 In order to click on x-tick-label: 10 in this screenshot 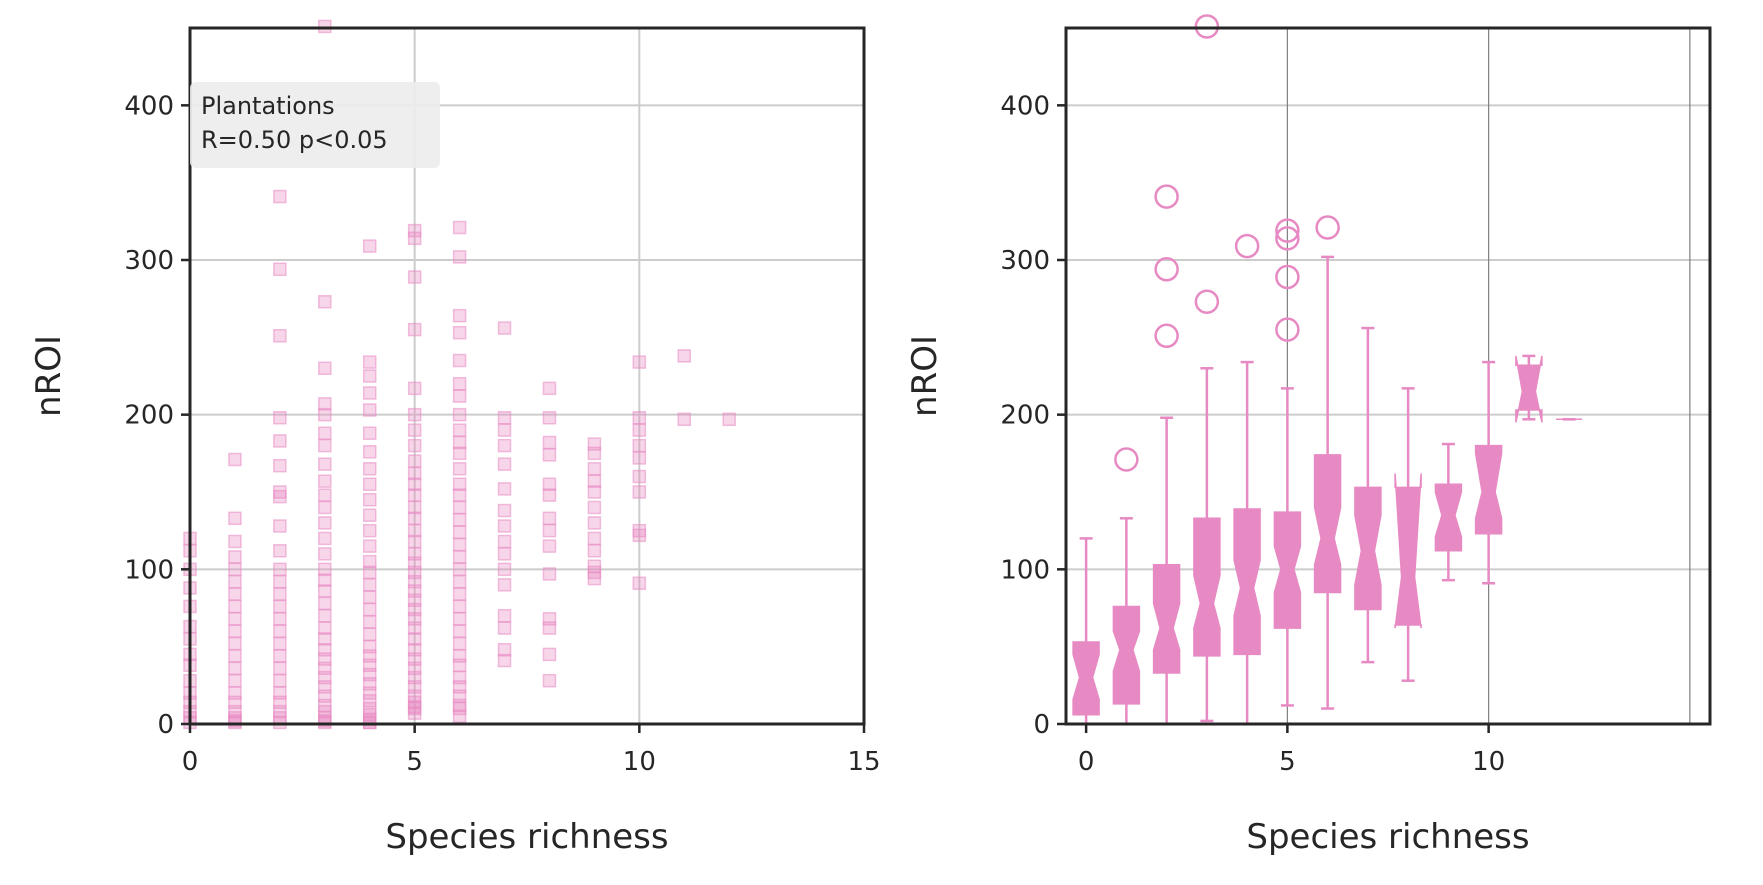, I will do `click(1488, 762)`.